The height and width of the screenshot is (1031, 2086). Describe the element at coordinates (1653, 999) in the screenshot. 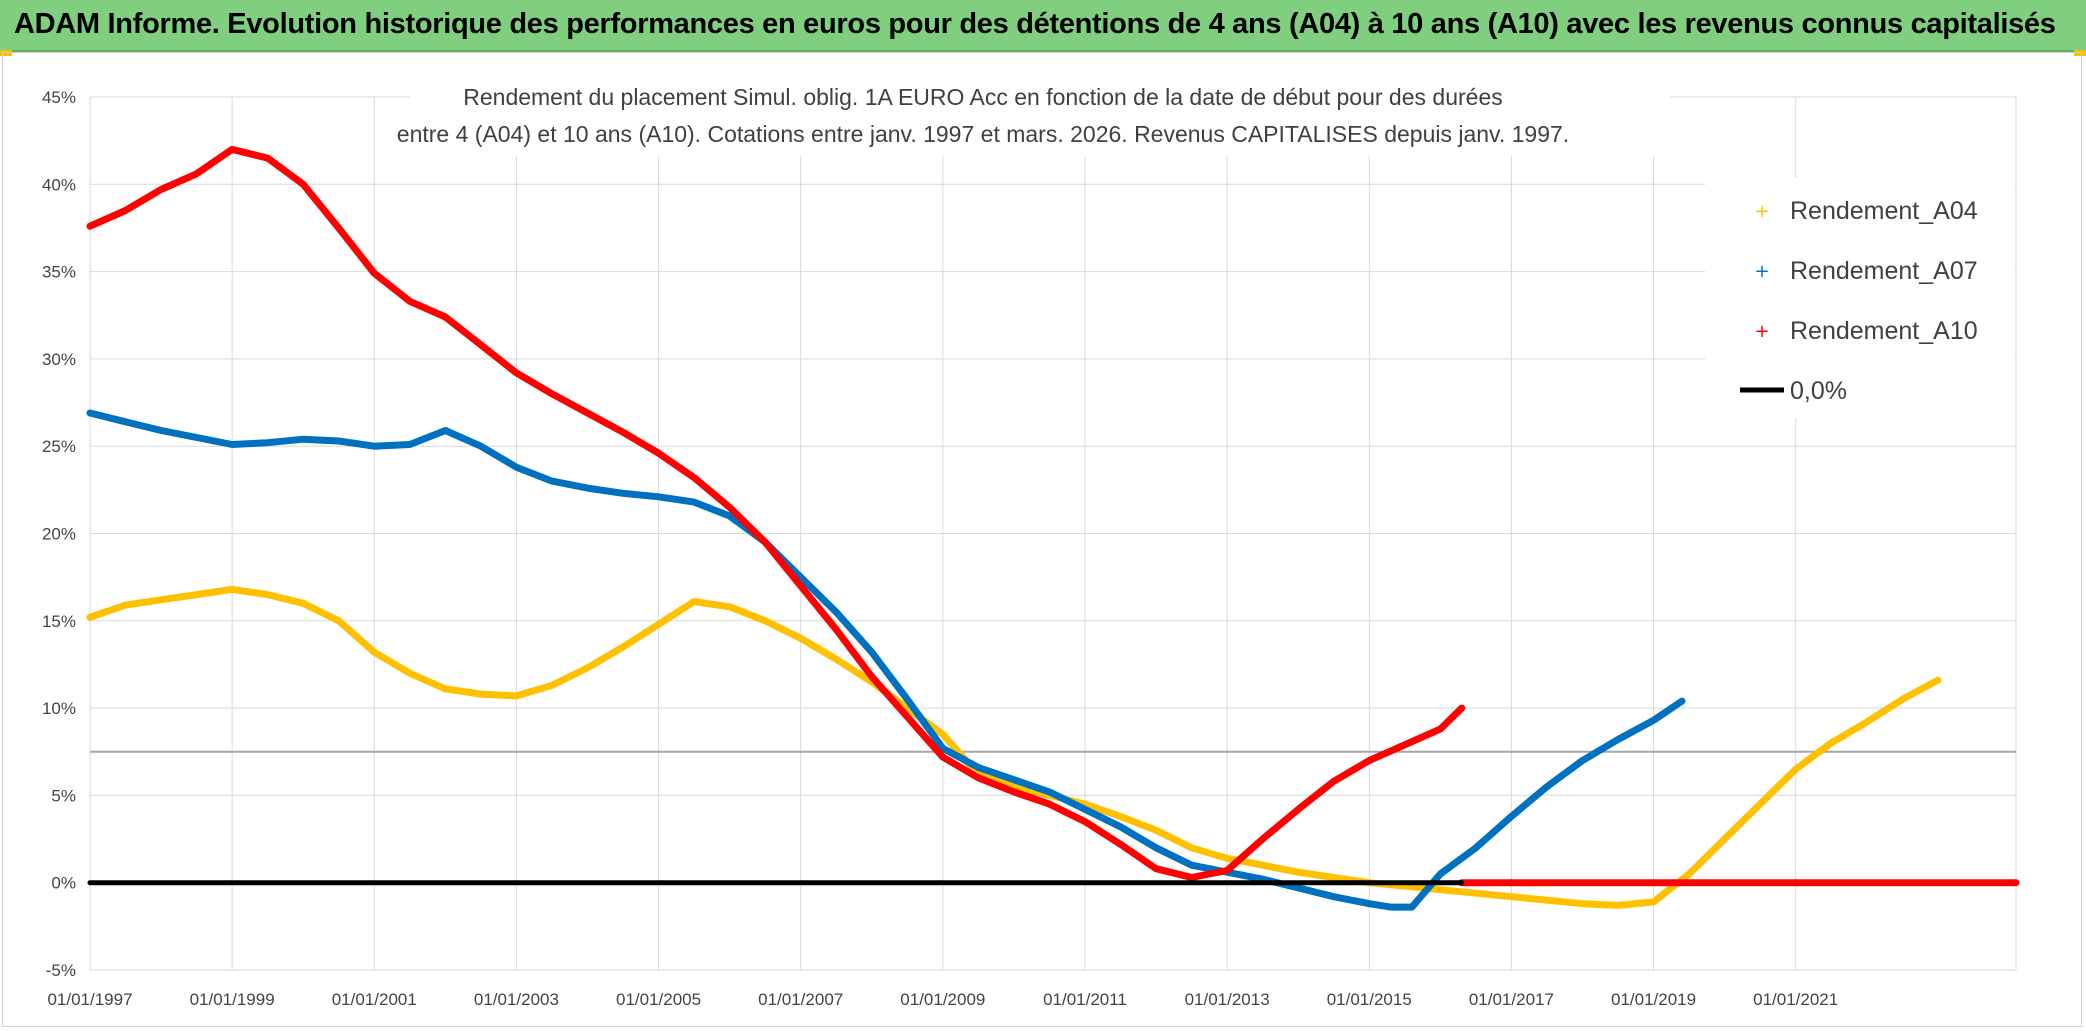

I see `x-tick-label: 01/01/2019` at that location.